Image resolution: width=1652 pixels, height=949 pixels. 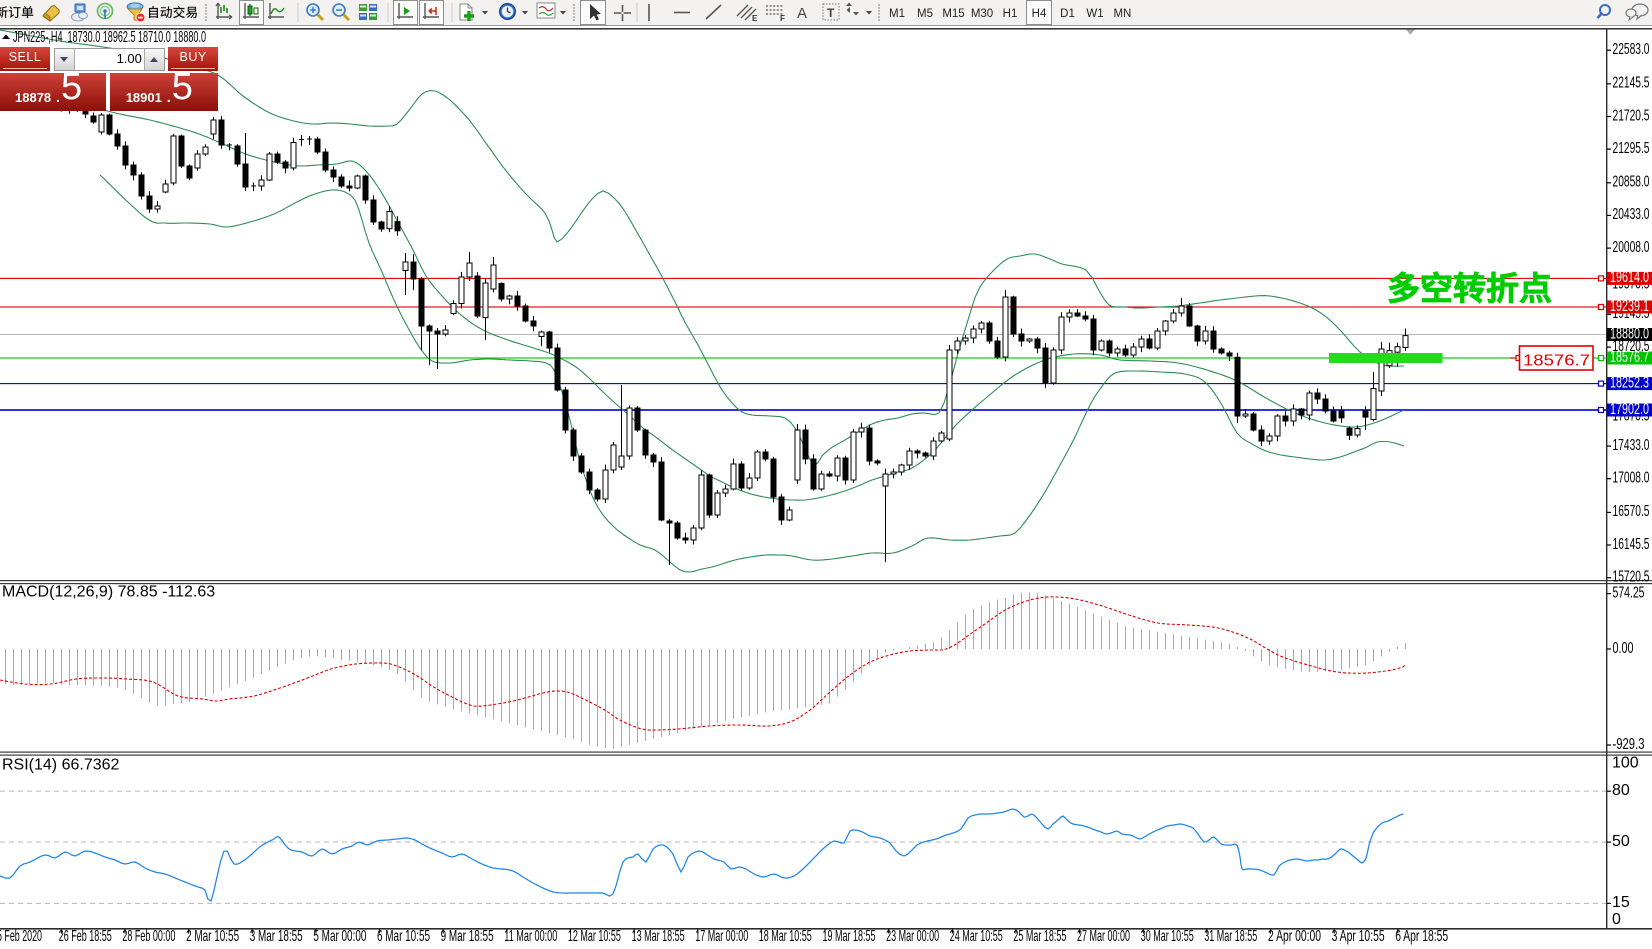 What do you see at coordinates (1631, 214) in the screenshot?
I see `svg-text: 20433.0` at bounding box center [1631, 214].